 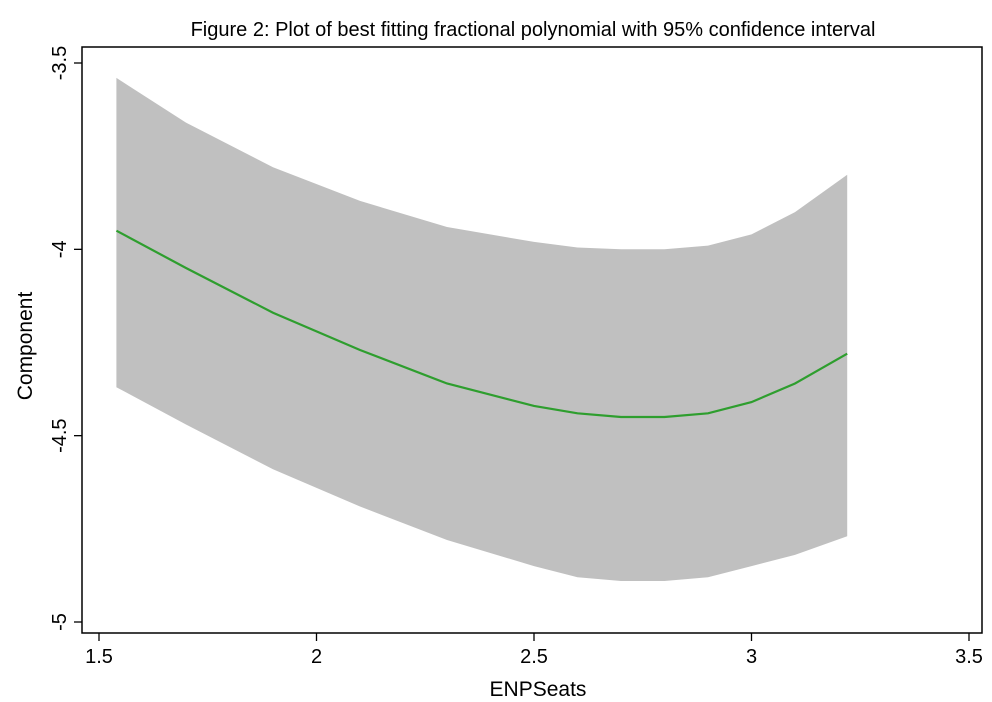 I want to click on x-tick-label: 2, so click(x=316, y=657).